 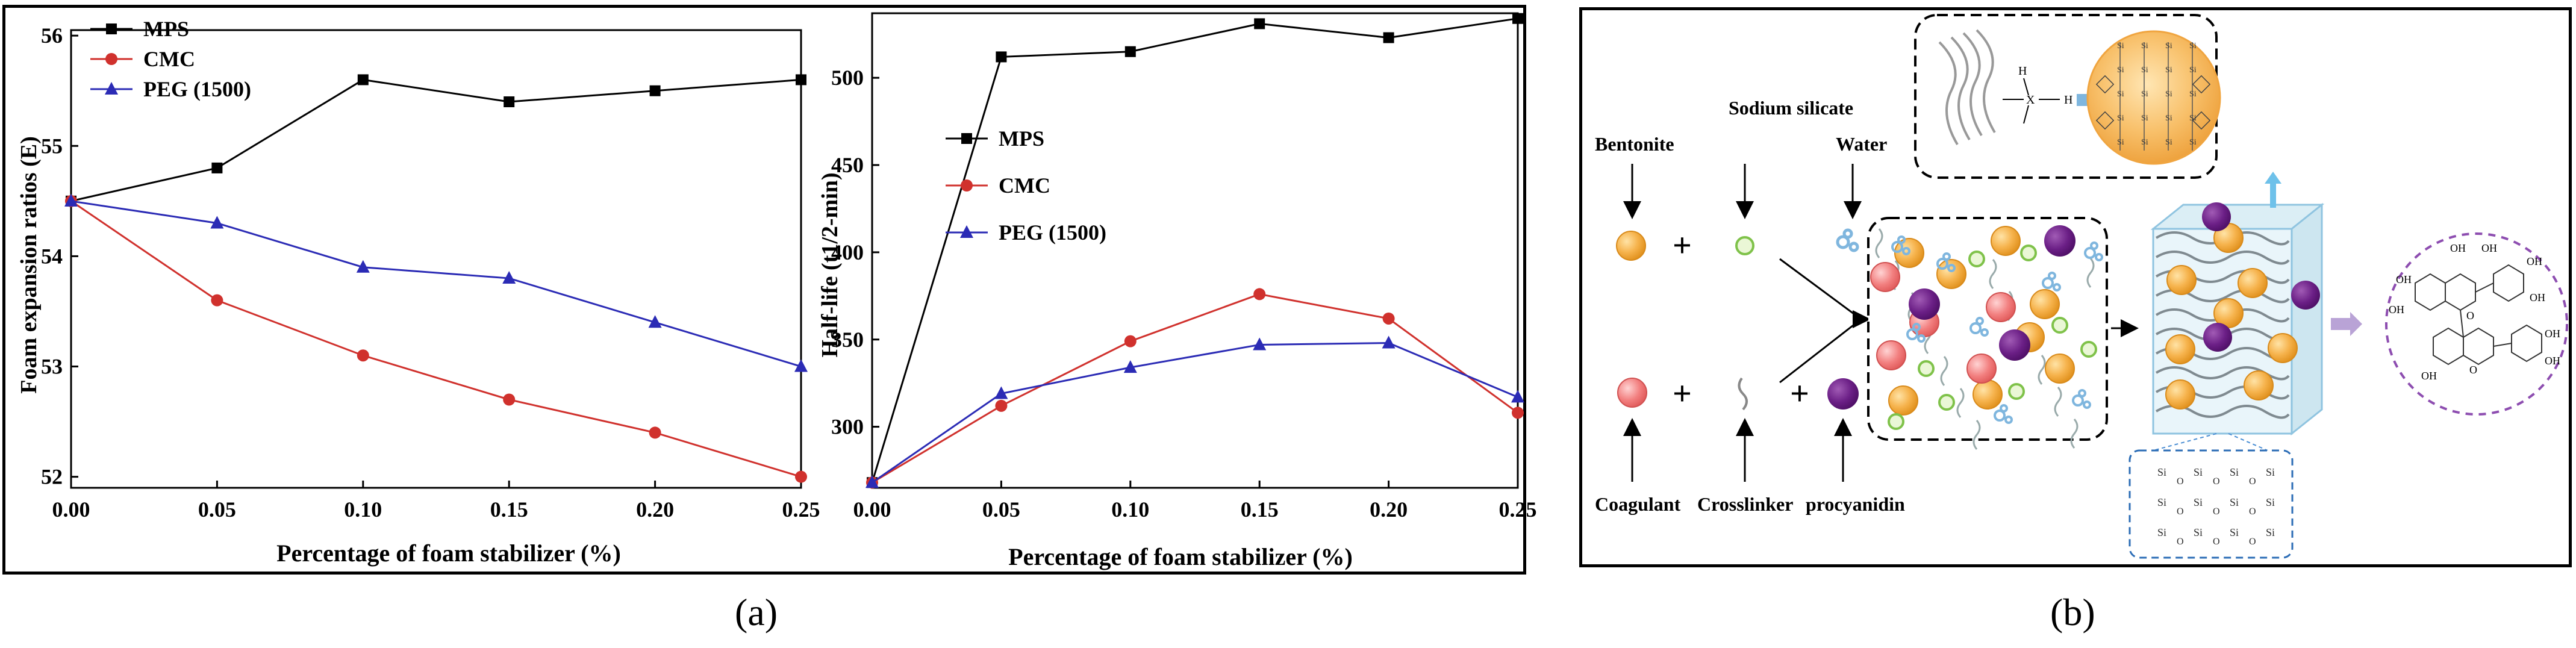 What do you see at coordinates (847, 78) in the screenshot?
I see `y-tick-label: 500` at bounding box center [847, 78].